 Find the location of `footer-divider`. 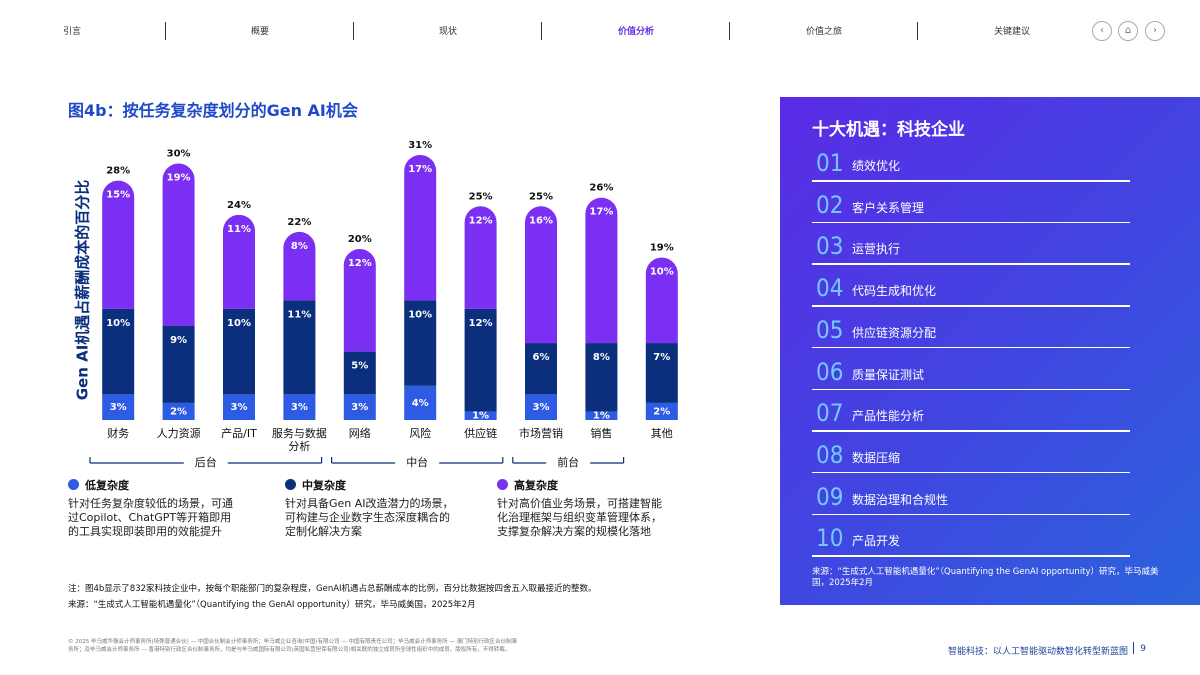

footer-divider is located at coordinates (1133, 648).